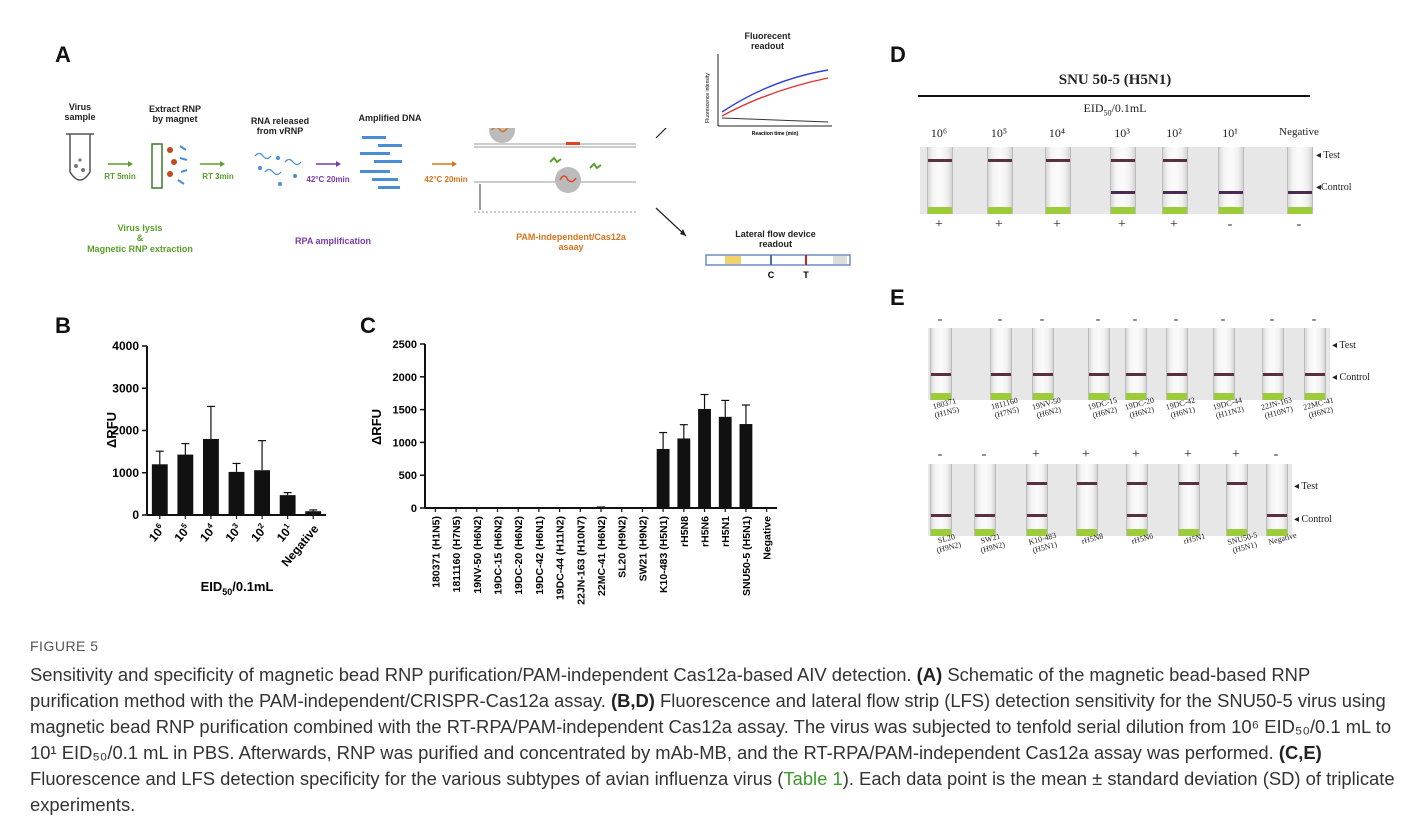  I want to click on fluorescent-readout-title: Fluorecent readout, so click(767, 41).